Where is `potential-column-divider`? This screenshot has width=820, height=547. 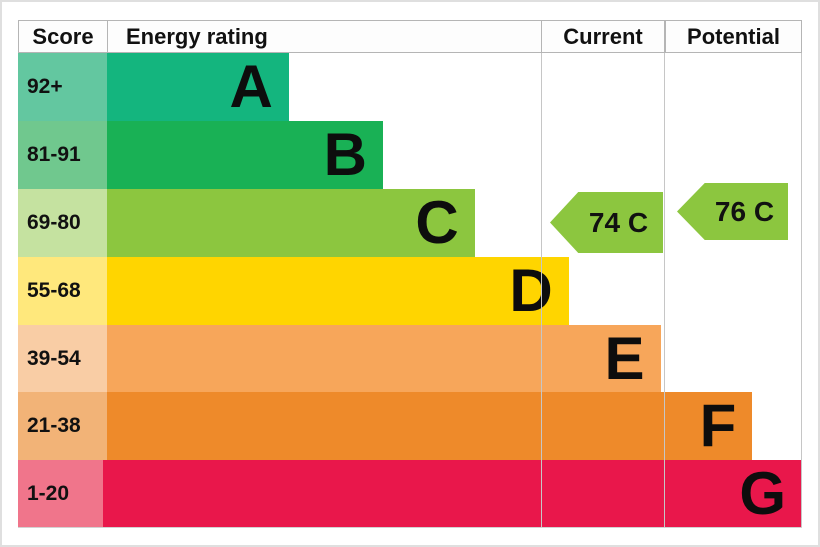 potential-column-divider is located at coordinates (664, 290).